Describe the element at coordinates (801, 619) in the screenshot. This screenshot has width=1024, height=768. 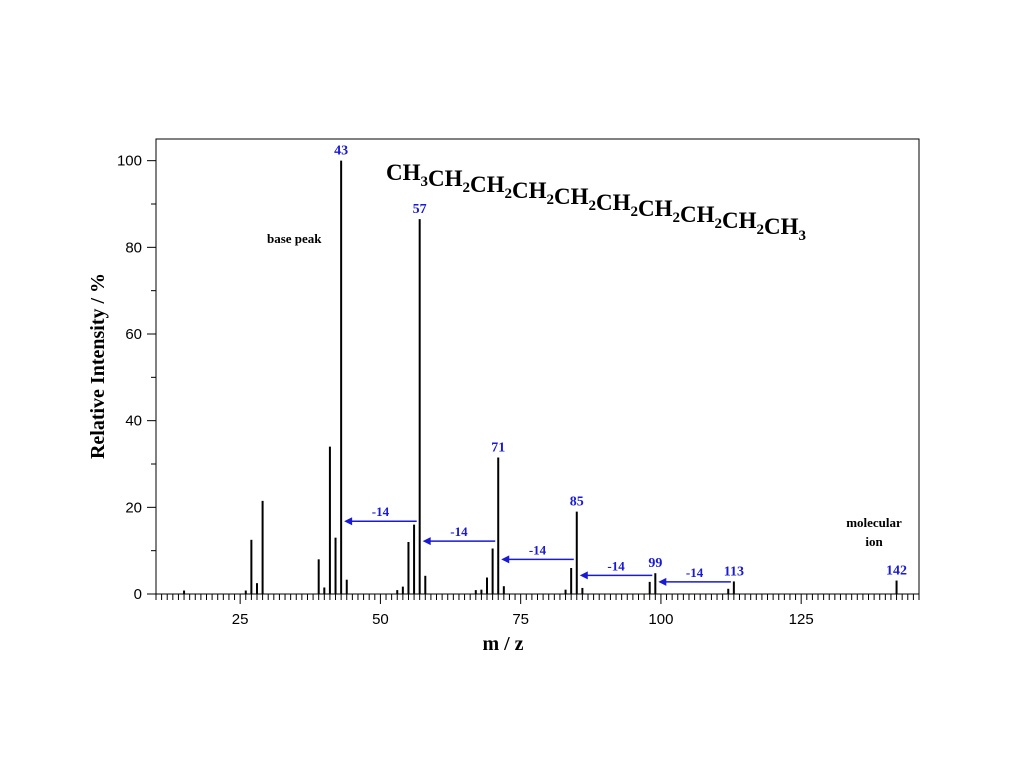
I see `x-tick-label: 125` at that location.